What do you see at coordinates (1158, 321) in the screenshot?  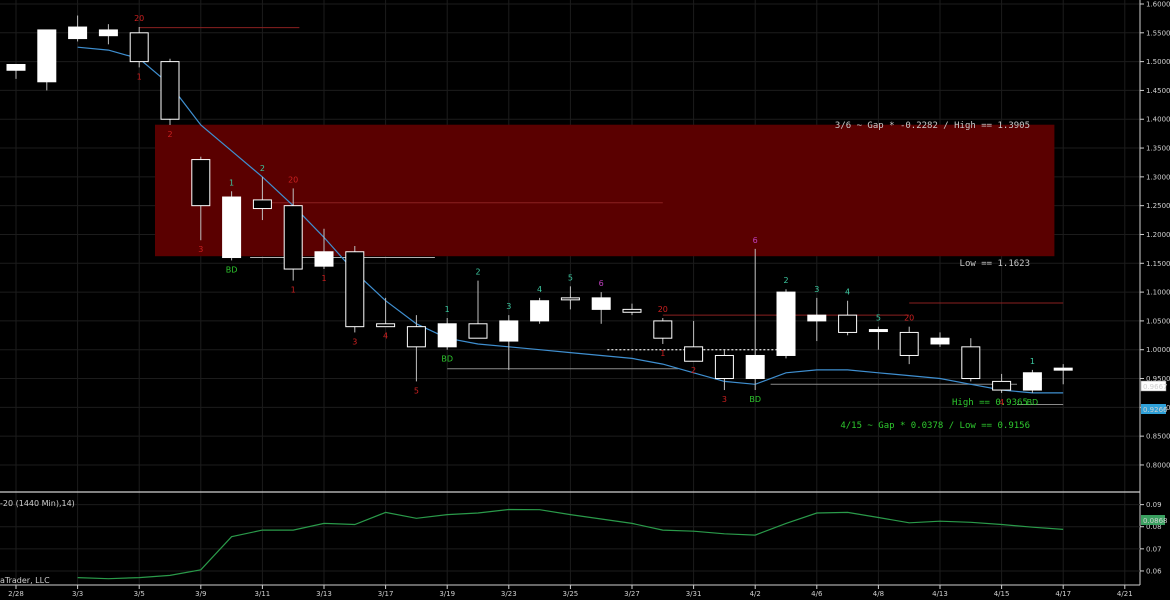 I see `price-tick-label: 1.0500` at bounding box center [1158, 321].